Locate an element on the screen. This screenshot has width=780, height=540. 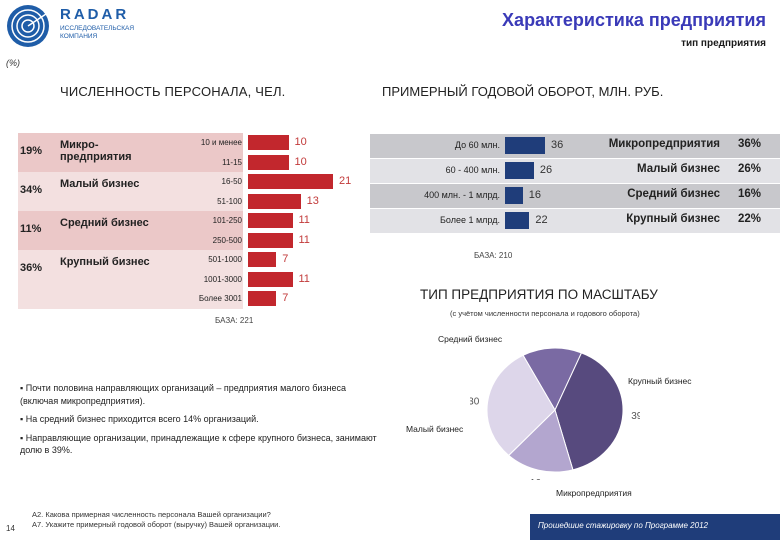
radar-logo-icon is located at coordinates (28, 26).